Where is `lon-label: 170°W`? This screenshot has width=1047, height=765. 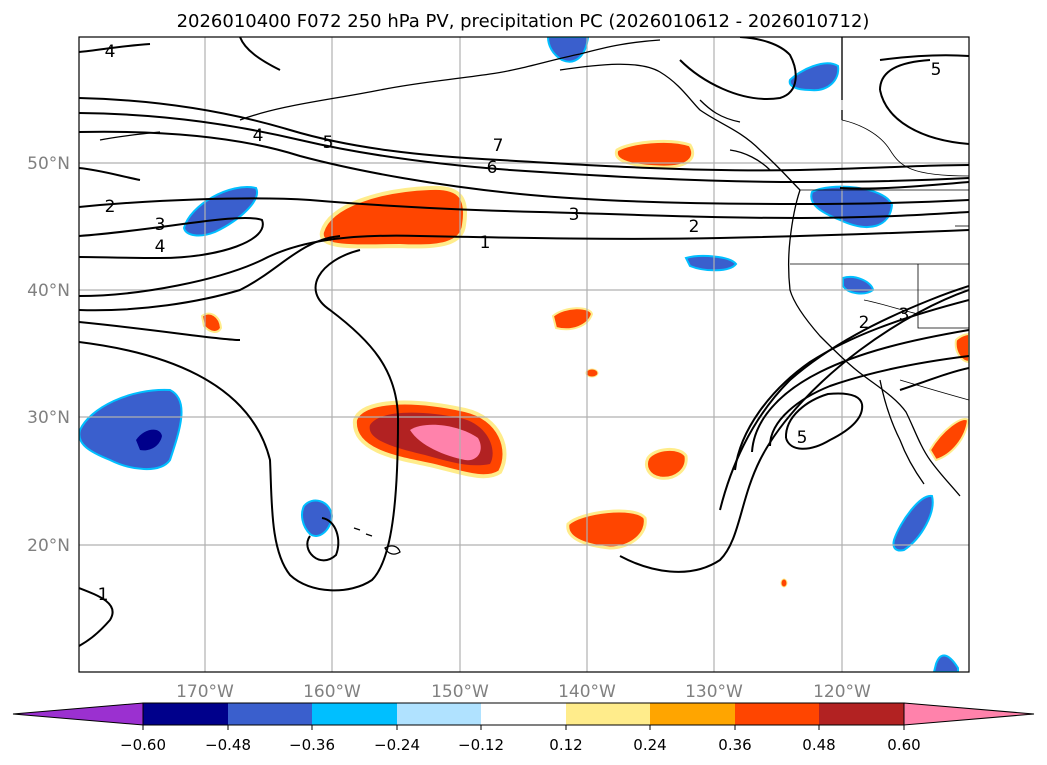
lon-label: 170°W is located at coordinates (205, 692).